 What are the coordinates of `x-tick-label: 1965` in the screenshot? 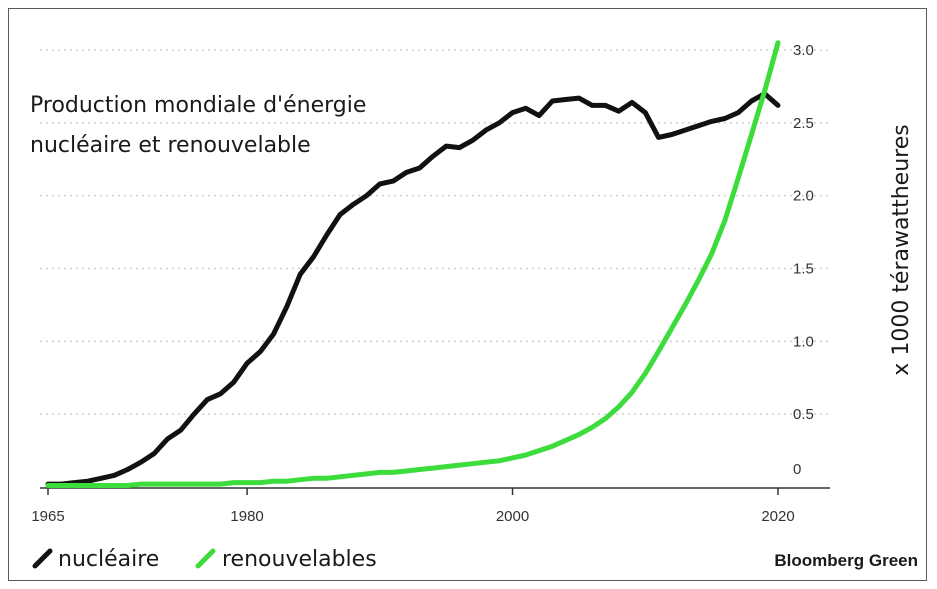 It's located at (47, 516).